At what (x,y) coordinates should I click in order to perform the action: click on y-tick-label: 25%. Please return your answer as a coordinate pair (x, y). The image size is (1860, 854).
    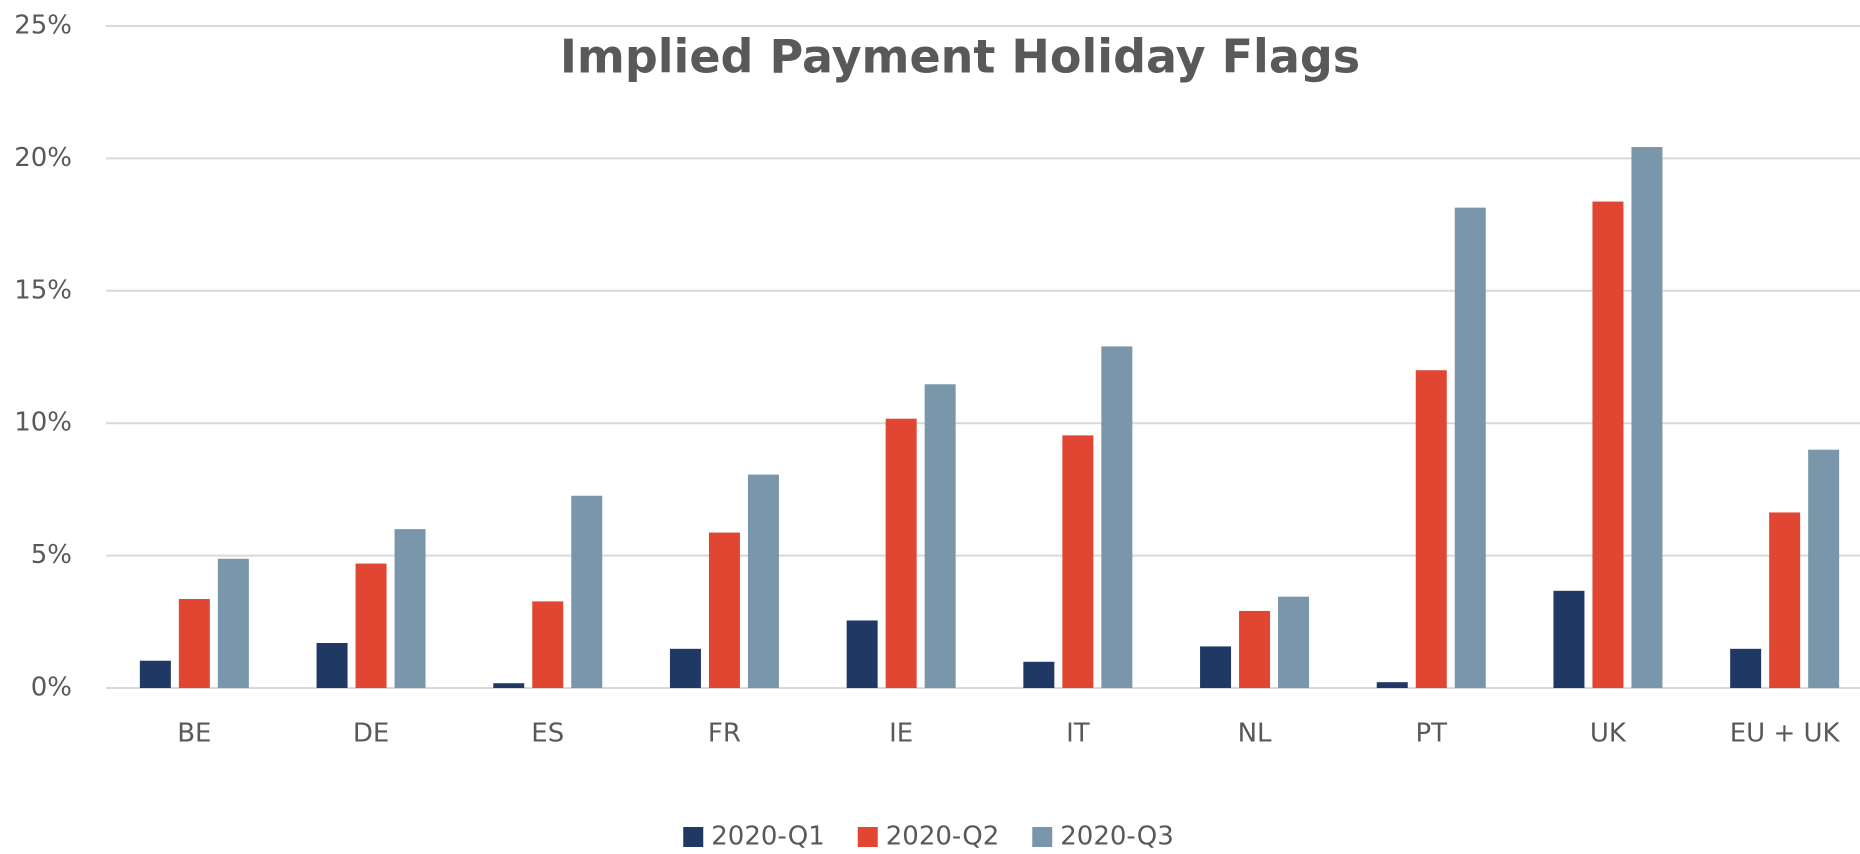
    Looking at the image, I should click on (43, 26).